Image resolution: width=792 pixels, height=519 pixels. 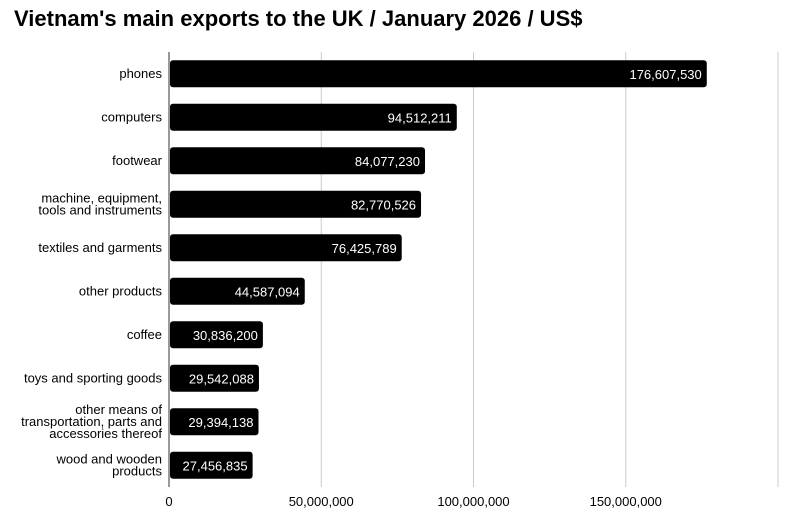 I want to click on bar-value-label: 84,077,230, so click(x=387, y=161).